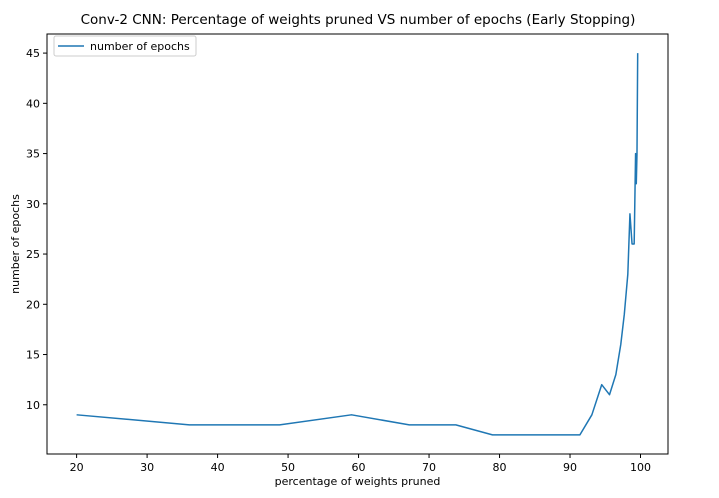 Image resolution: width=719 pixels, height=498 pixels. I want to click on x-tick-label: 60, so click(359, 467).